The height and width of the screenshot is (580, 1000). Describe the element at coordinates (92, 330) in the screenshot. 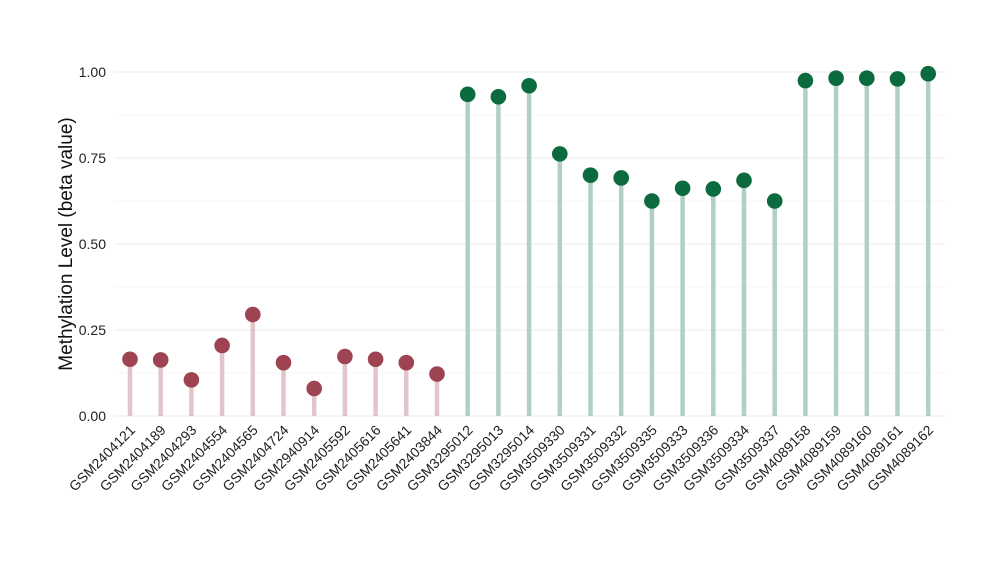

I see `y-tick-label: 0.25` at that location.